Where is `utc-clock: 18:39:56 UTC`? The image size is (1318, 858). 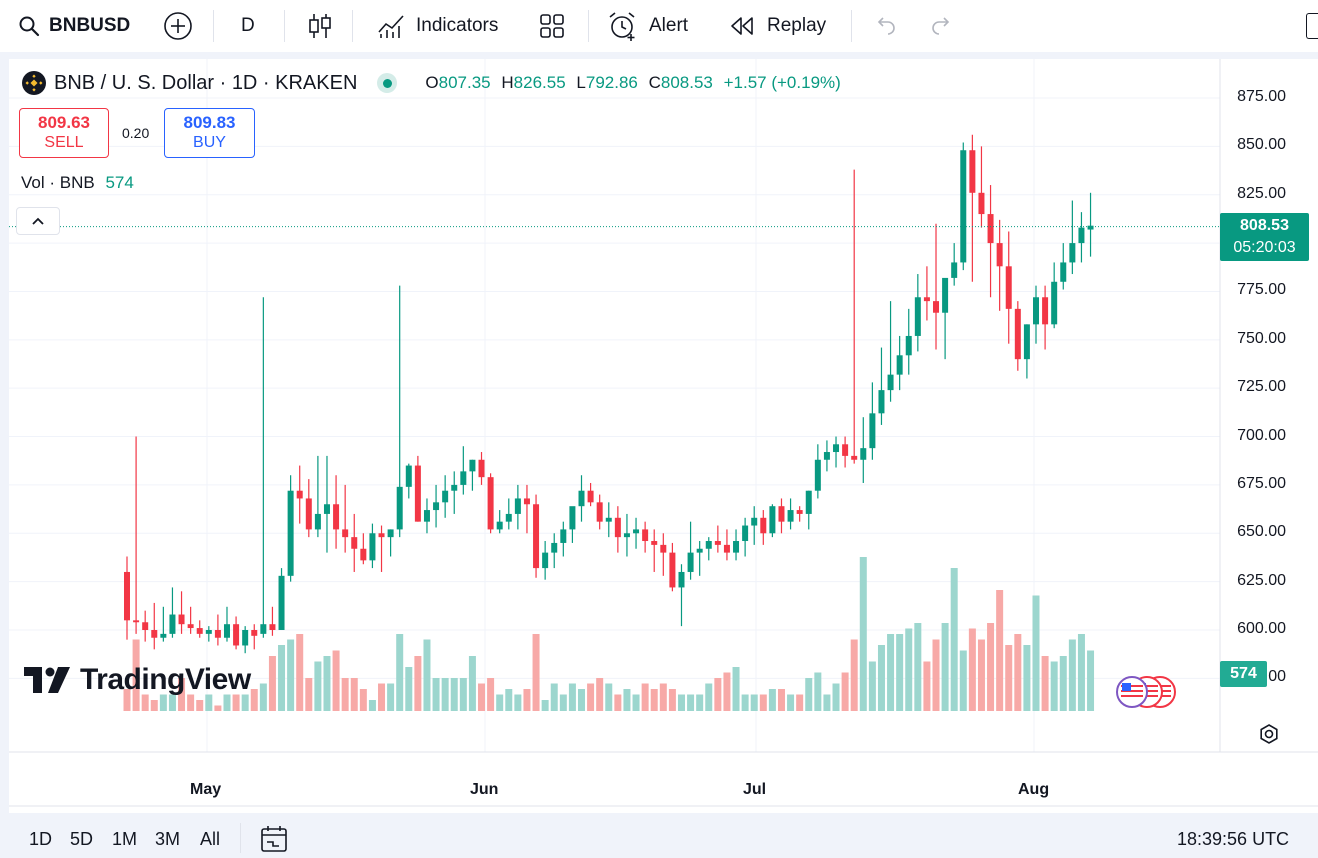 utc-clock: 18:39:56 UTC is located at coordinates (1233, 839).